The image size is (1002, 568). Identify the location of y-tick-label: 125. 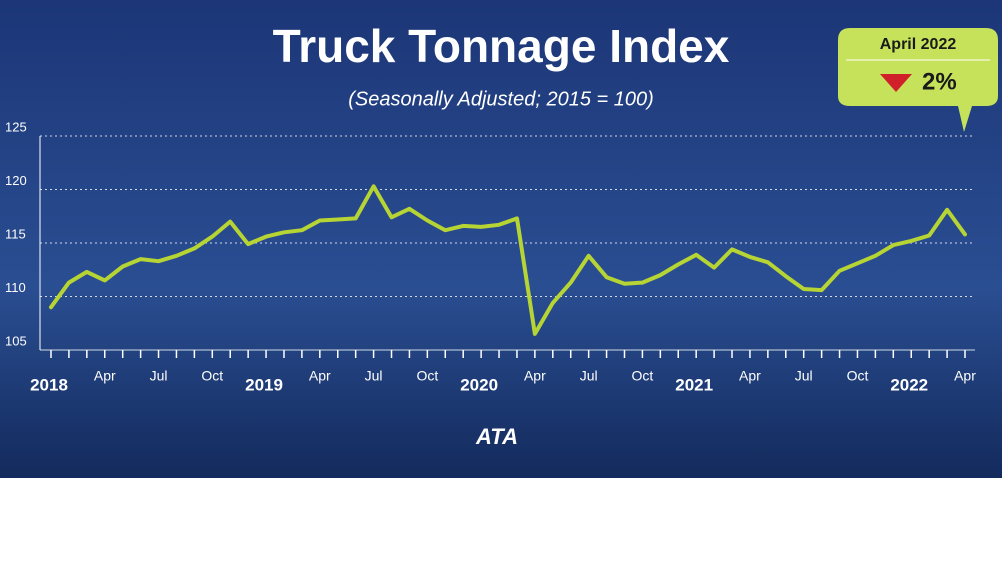
(16, 126).